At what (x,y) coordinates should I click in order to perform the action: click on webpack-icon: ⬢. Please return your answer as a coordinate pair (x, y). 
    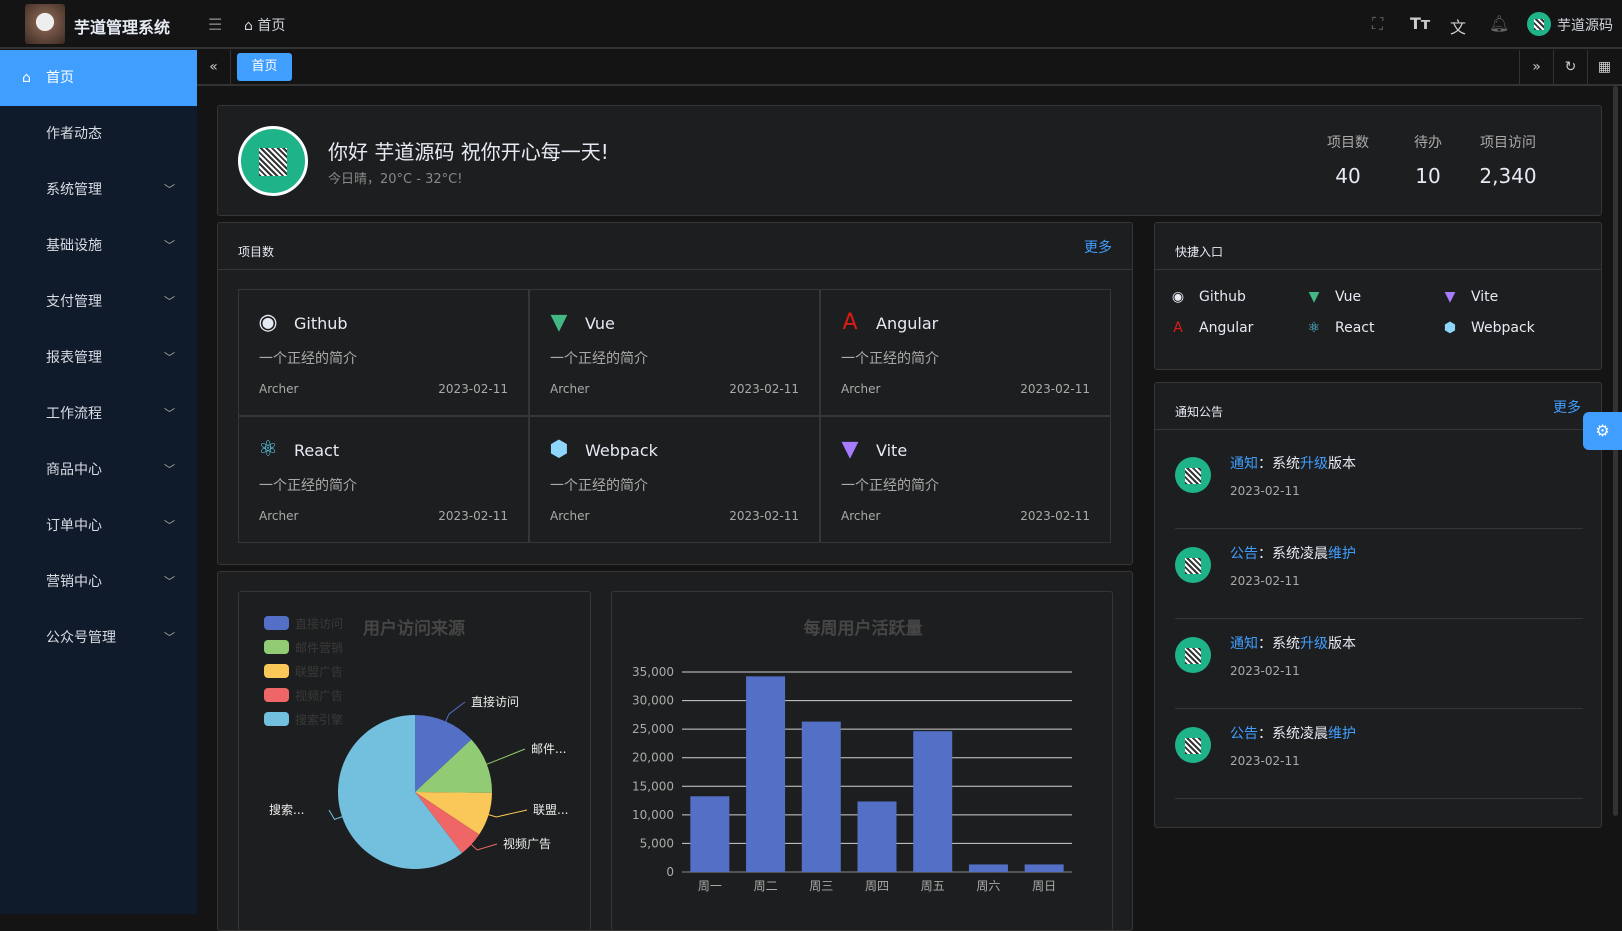
    Looking at the image, I should click on (559, 449).